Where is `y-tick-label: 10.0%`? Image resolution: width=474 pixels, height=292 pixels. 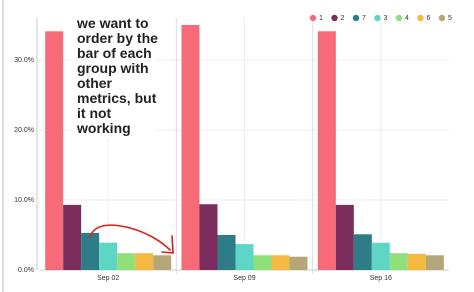 y-tick-label: 10.0% is located at coordinates (24, 200).